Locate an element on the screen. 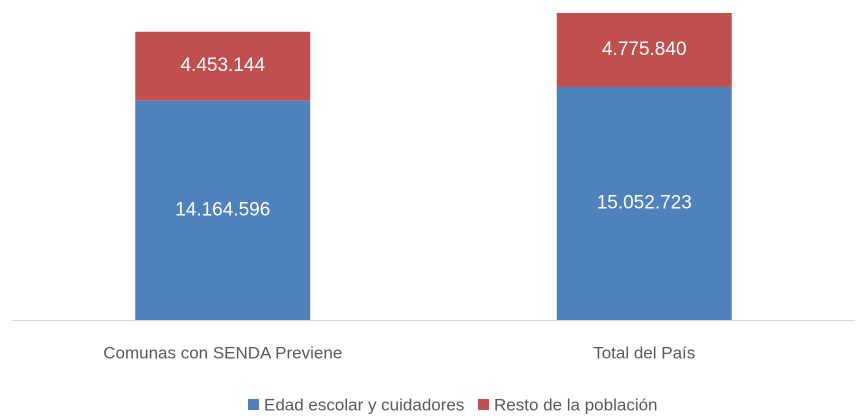 This screenshot has height=416, width=867. x-tick-label: Comunas con SENDA Previene is located at coordinates (222, 352).